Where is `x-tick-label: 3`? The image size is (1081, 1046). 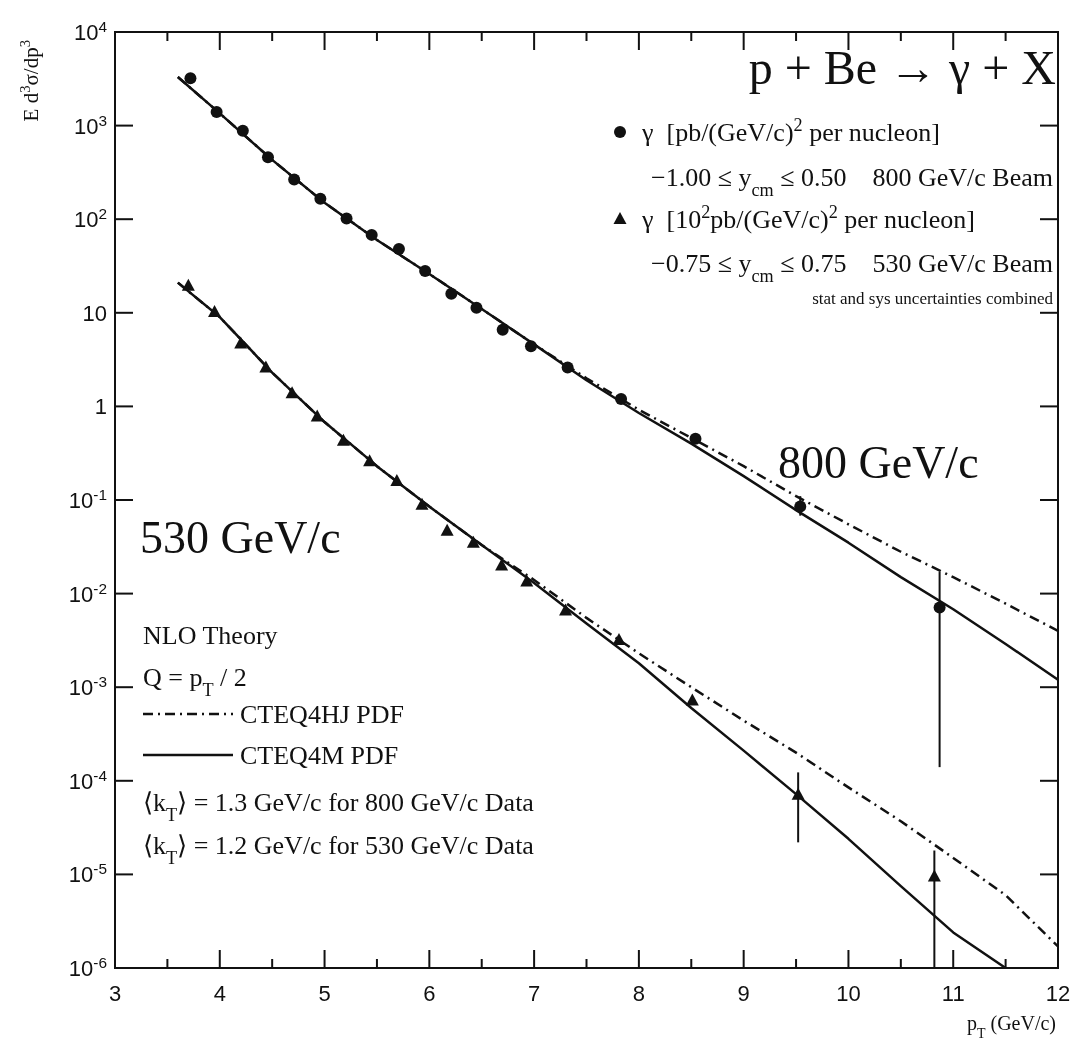
x-tick-label: 3 is located at coordinates (115, 993).